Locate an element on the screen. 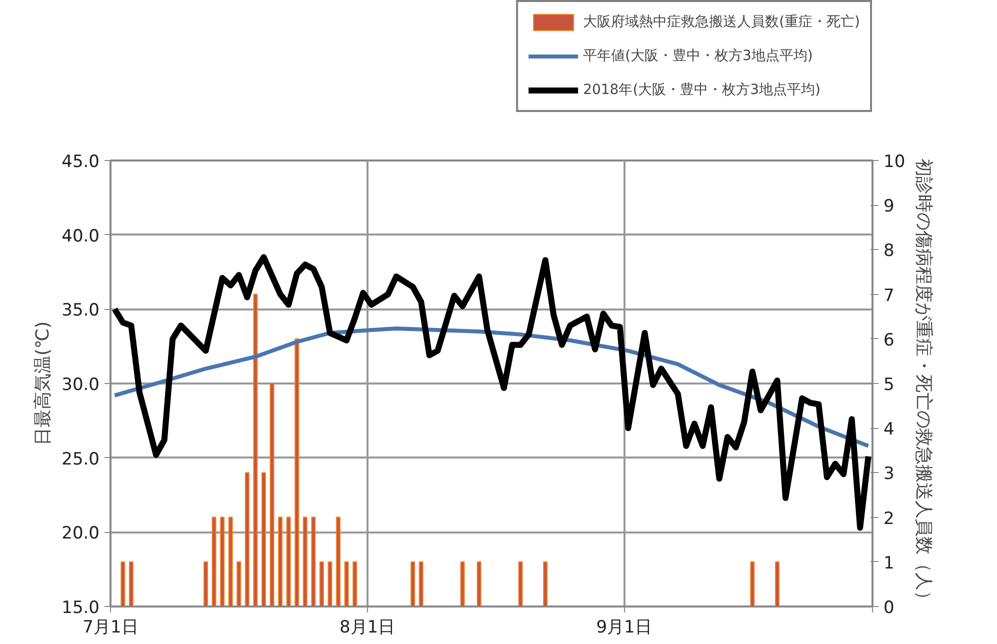  x-tick-label: 9月1日 is located at coordinates (624, 628).